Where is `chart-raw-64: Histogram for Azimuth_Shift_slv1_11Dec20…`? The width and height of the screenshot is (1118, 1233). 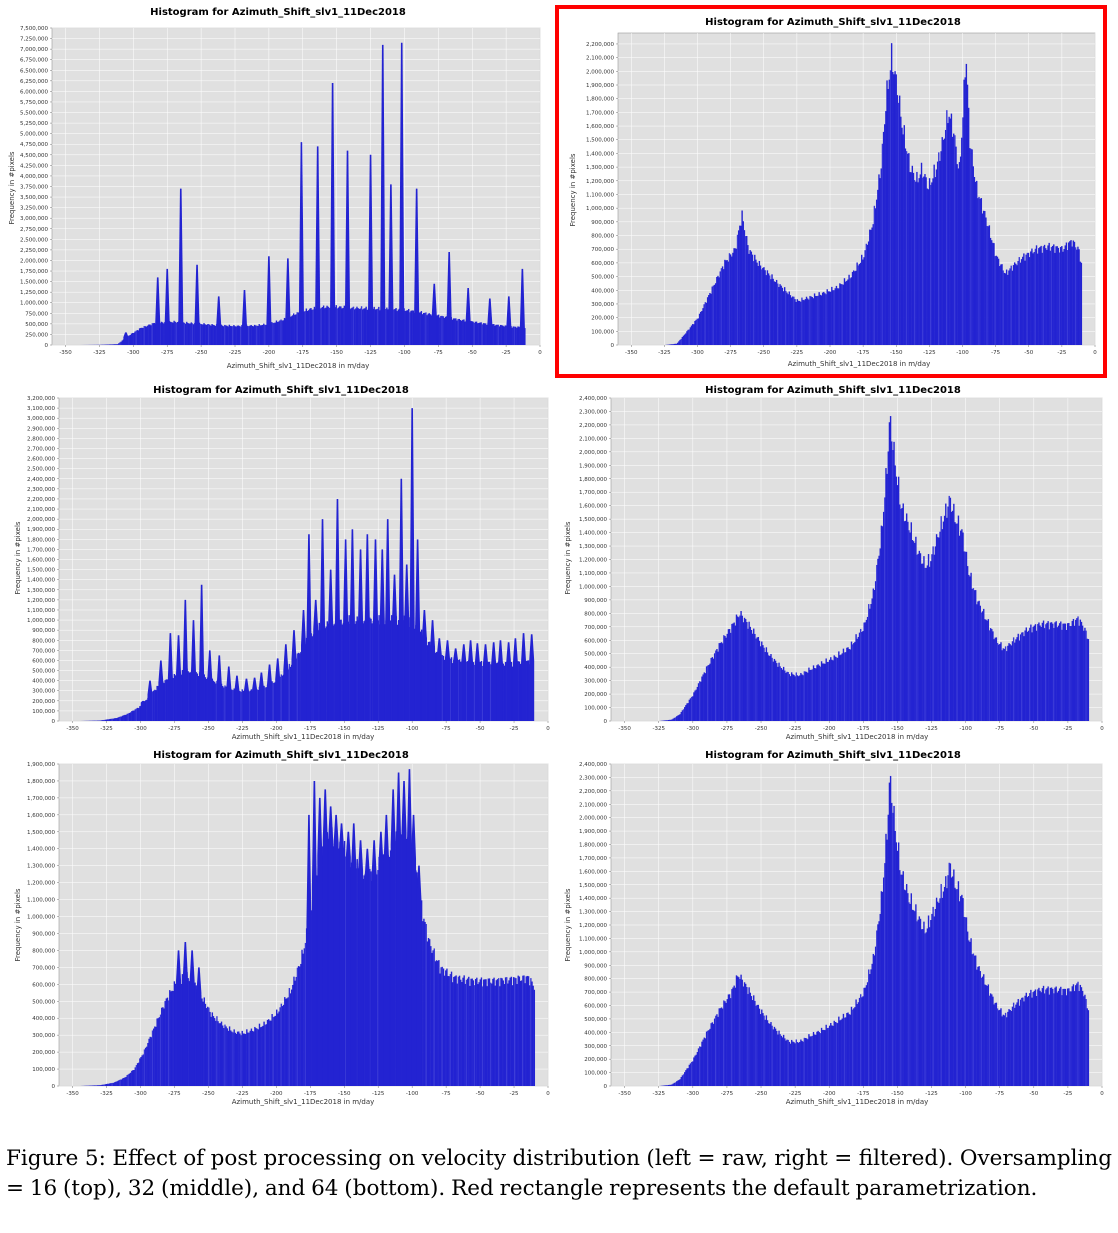 chart-raw-64: Histogram for Azimuth_Shift_slv1_11Dec20… is located at coordinates (282, 928).